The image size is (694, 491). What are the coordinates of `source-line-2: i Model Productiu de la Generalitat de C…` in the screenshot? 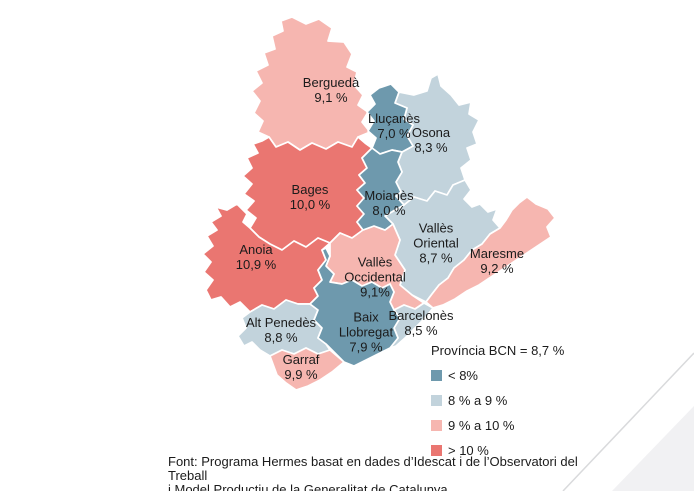 It's located at (308, 486).